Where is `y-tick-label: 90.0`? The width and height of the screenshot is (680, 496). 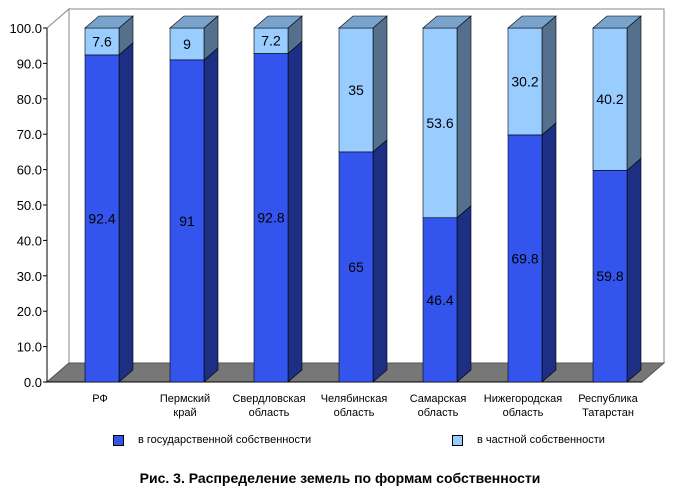
y-tick-label: 90.0 is located at coordinates (29, 63).